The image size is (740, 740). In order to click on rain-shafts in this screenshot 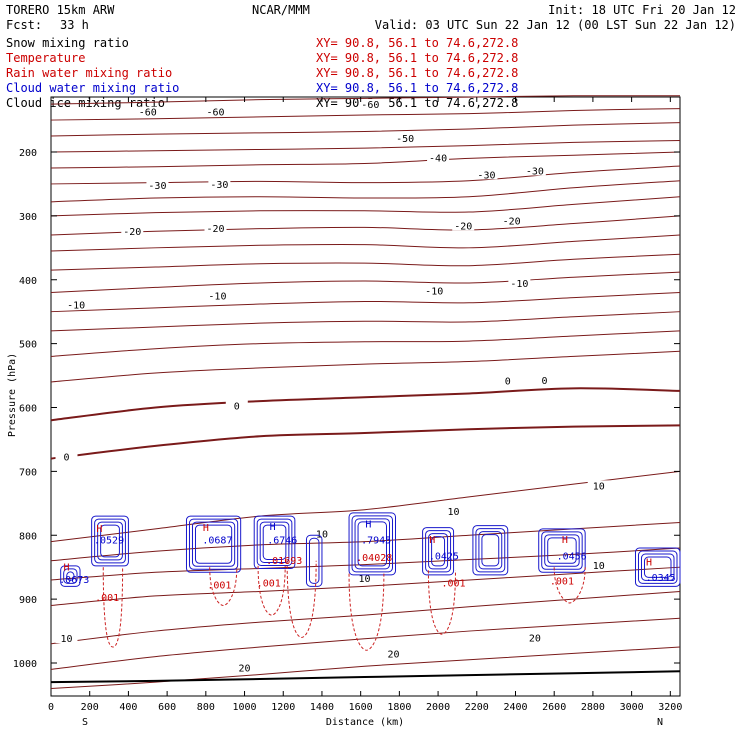, I will do `click(344, 605)`.